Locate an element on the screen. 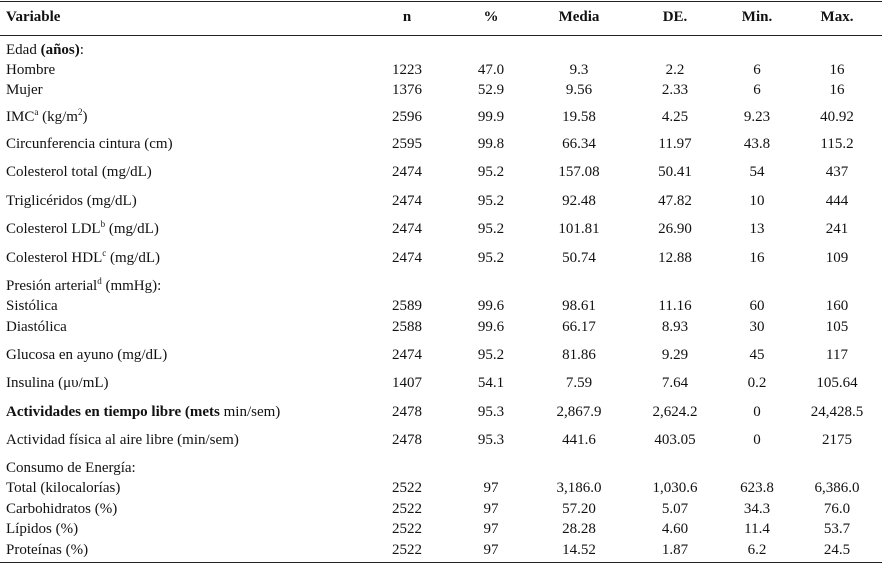 The height and width of the screenshot is (566, 882). table-row: Proteínas (%) 2522 97 14.52 1.87 6.2 24.5 is located at coordinates (441, 550).